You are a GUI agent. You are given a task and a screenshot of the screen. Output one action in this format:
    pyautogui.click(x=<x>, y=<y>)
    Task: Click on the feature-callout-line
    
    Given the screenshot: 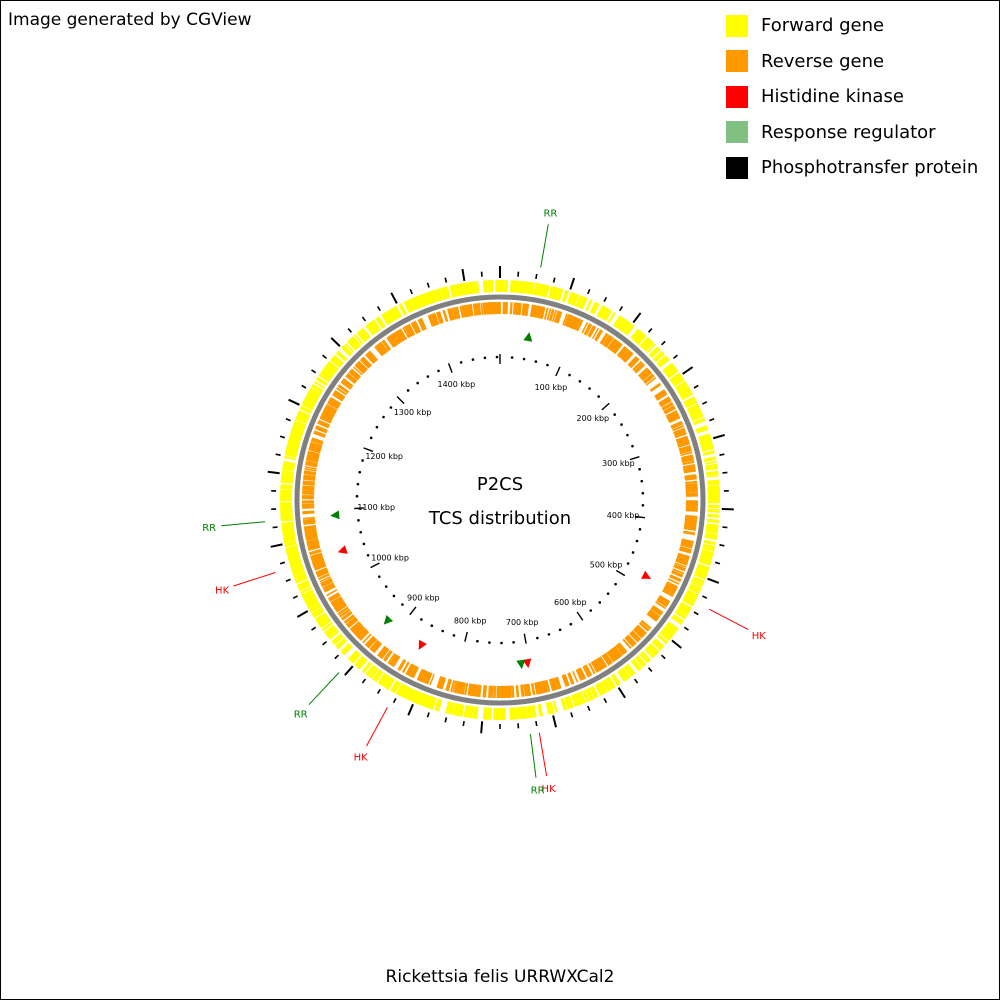 What is the action you would take?
    pyautogui.click(x=324, y=689)
    